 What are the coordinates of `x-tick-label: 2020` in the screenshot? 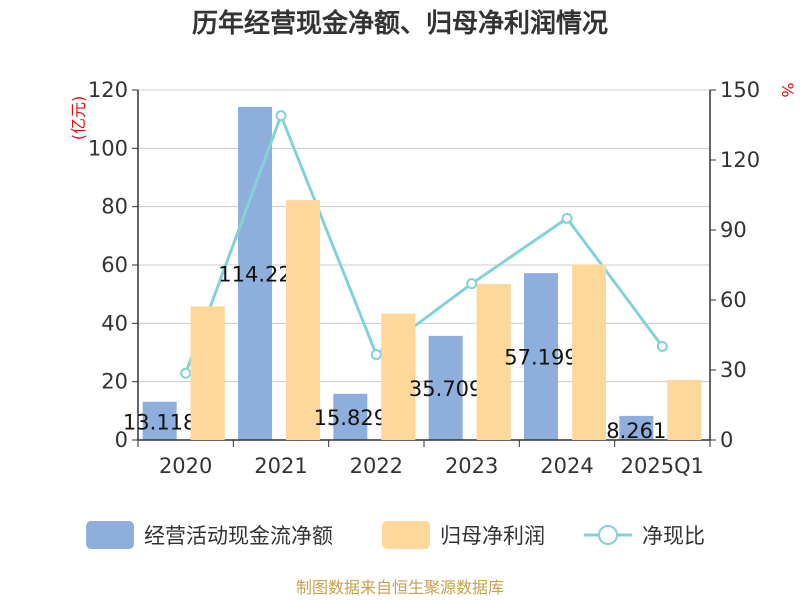 It's located at (185, 466).